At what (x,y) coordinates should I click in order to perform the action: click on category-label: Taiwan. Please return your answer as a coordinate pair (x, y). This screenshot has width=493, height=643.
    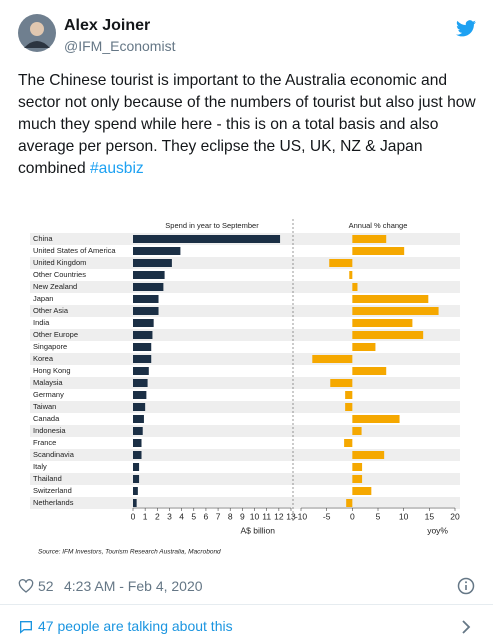
    Looking at the image, I should click on (44, 406).